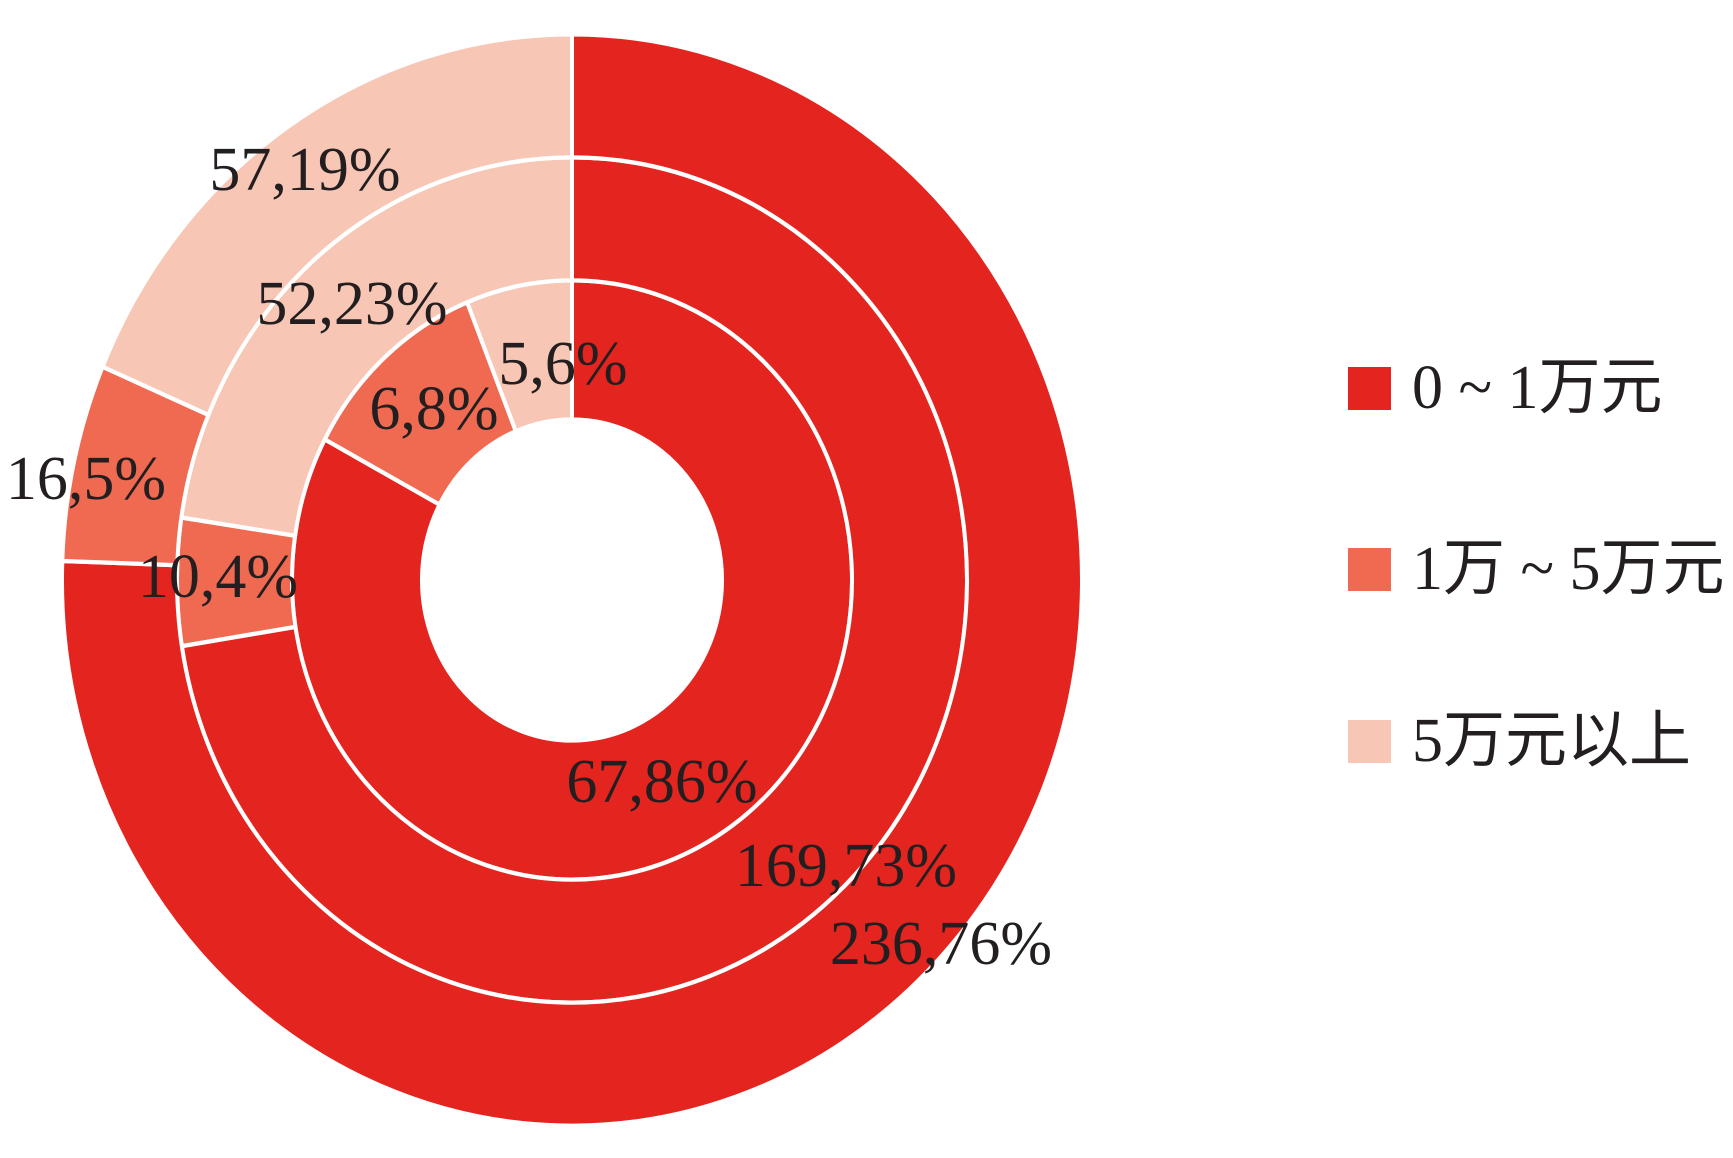 The width and height of the screenshot is (1733, 1158). I want to click on legend-label: 1万 ~ 5万元, so click(1568, 569).